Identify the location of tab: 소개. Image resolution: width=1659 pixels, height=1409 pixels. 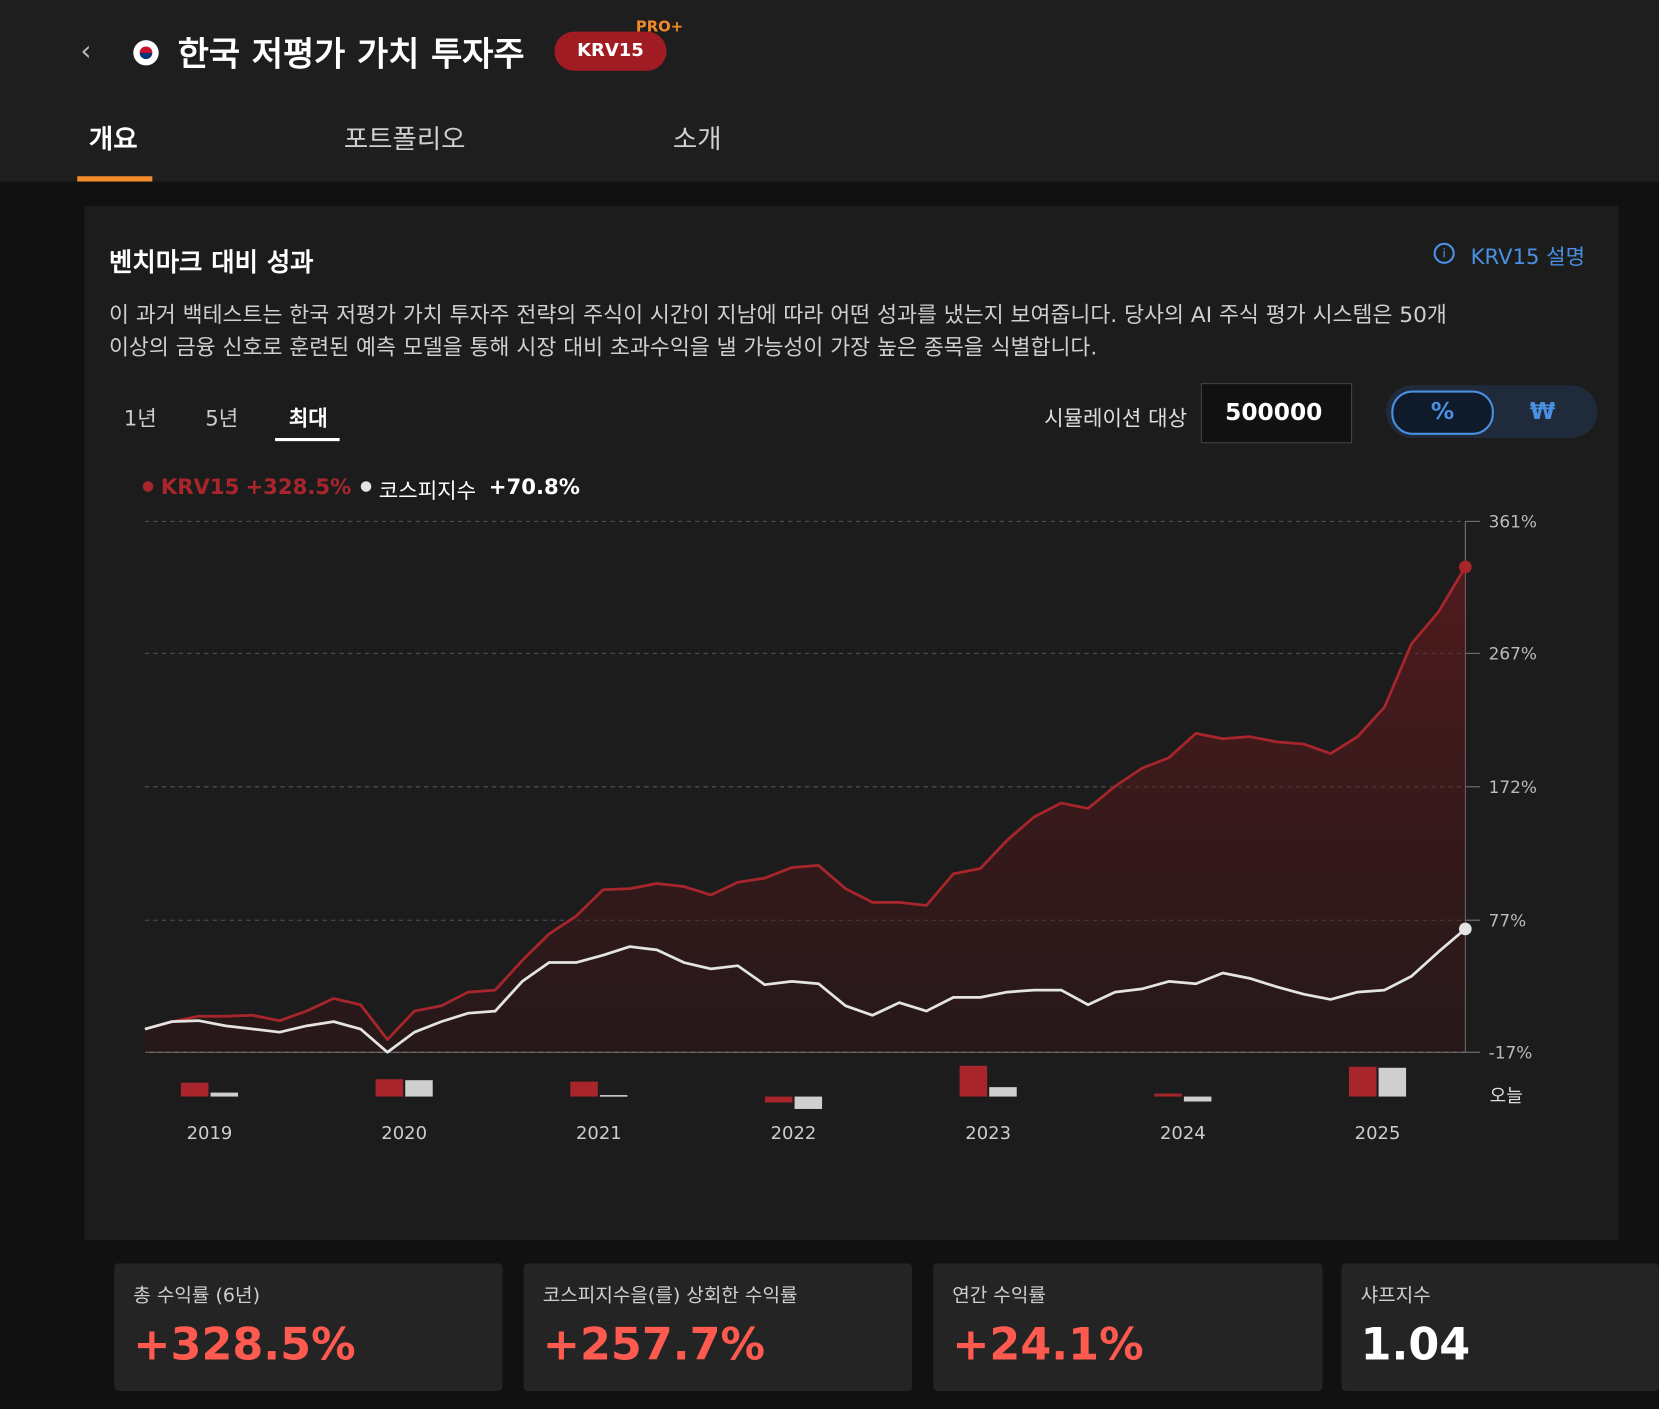
(697, 139).